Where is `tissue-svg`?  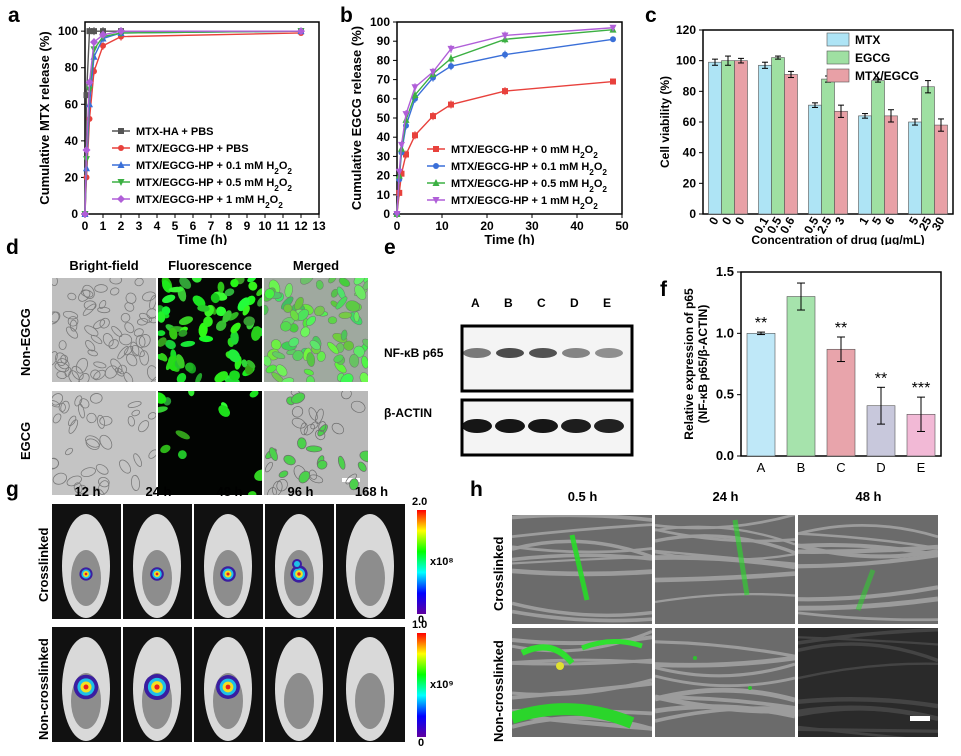
tissue-svg is located at coordinates (868, 682).